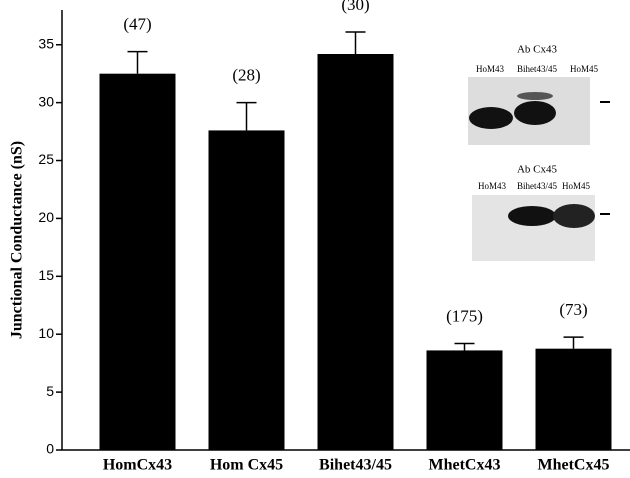 The width and height of the screenshot is (630, 478). I want to click on y-tick-label: 30, so click(46, 101).